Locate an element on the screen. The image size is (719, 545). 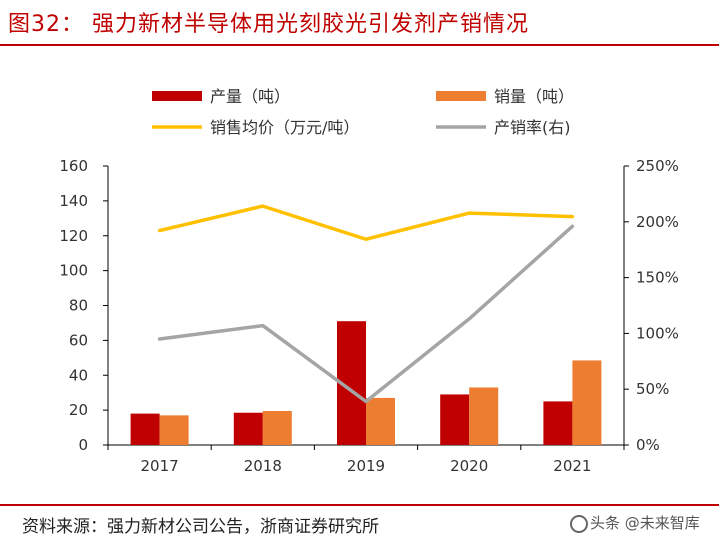
y-right-tick-label: 100% is located at coordinates (657, 333).